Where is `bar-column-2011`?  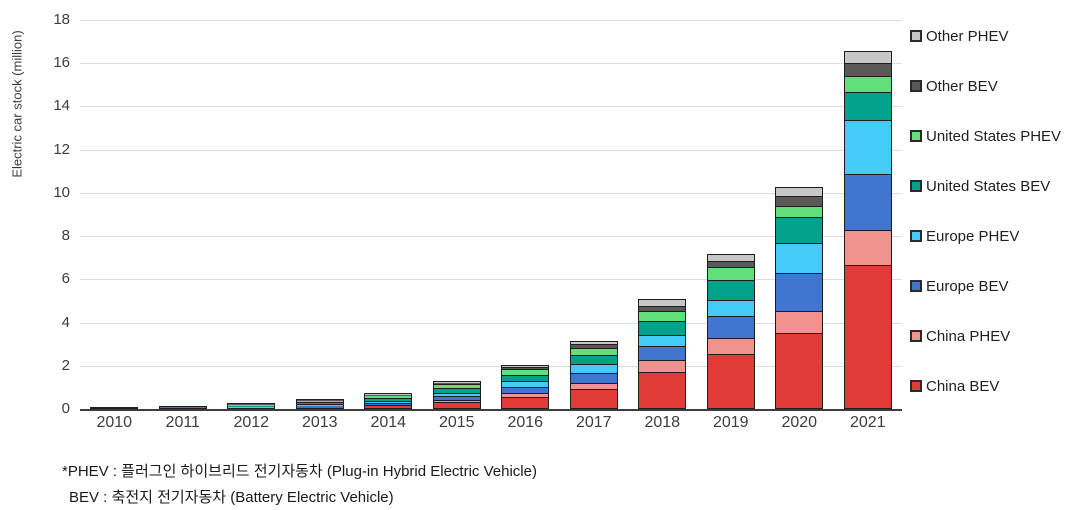
bar-column-2011 is located at coordinates (183, 214).